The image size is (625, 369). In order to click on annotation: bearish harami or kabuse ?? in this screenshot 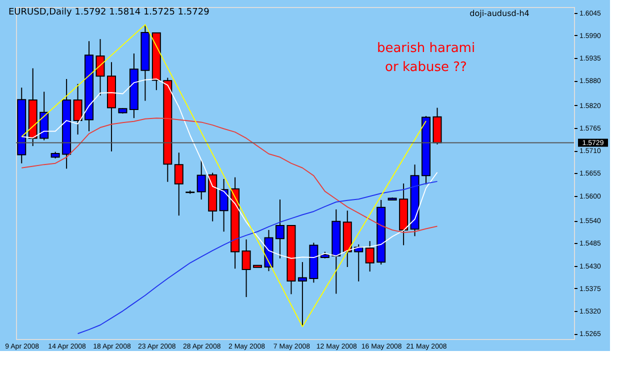, I will do `click(426, 58)`.